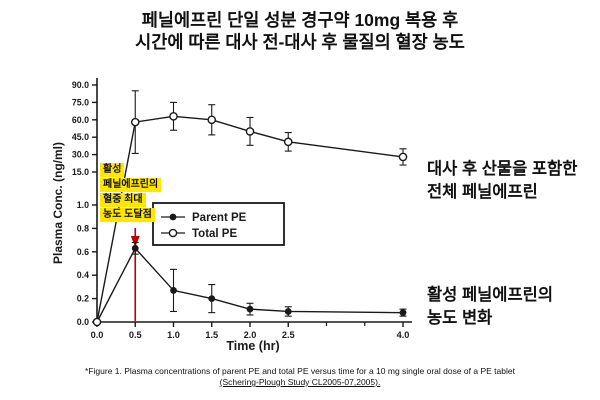 Image resolution: width=600 pixels, height=400 pixels. What do you see at coordinates (112, 170) in the screenshot?
I see `peak-annotation-line1: 활성` at bounding box center [112, 170].